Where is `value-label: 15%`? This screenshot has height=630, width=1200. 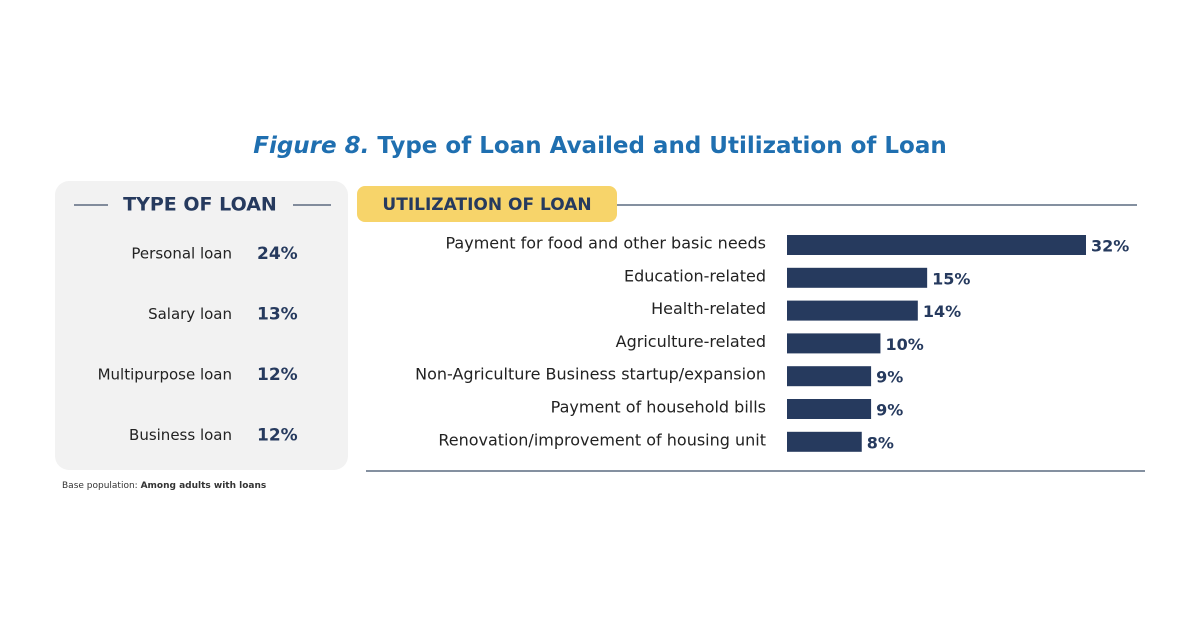
value-label: 15% is located at coordinates (951, 278).